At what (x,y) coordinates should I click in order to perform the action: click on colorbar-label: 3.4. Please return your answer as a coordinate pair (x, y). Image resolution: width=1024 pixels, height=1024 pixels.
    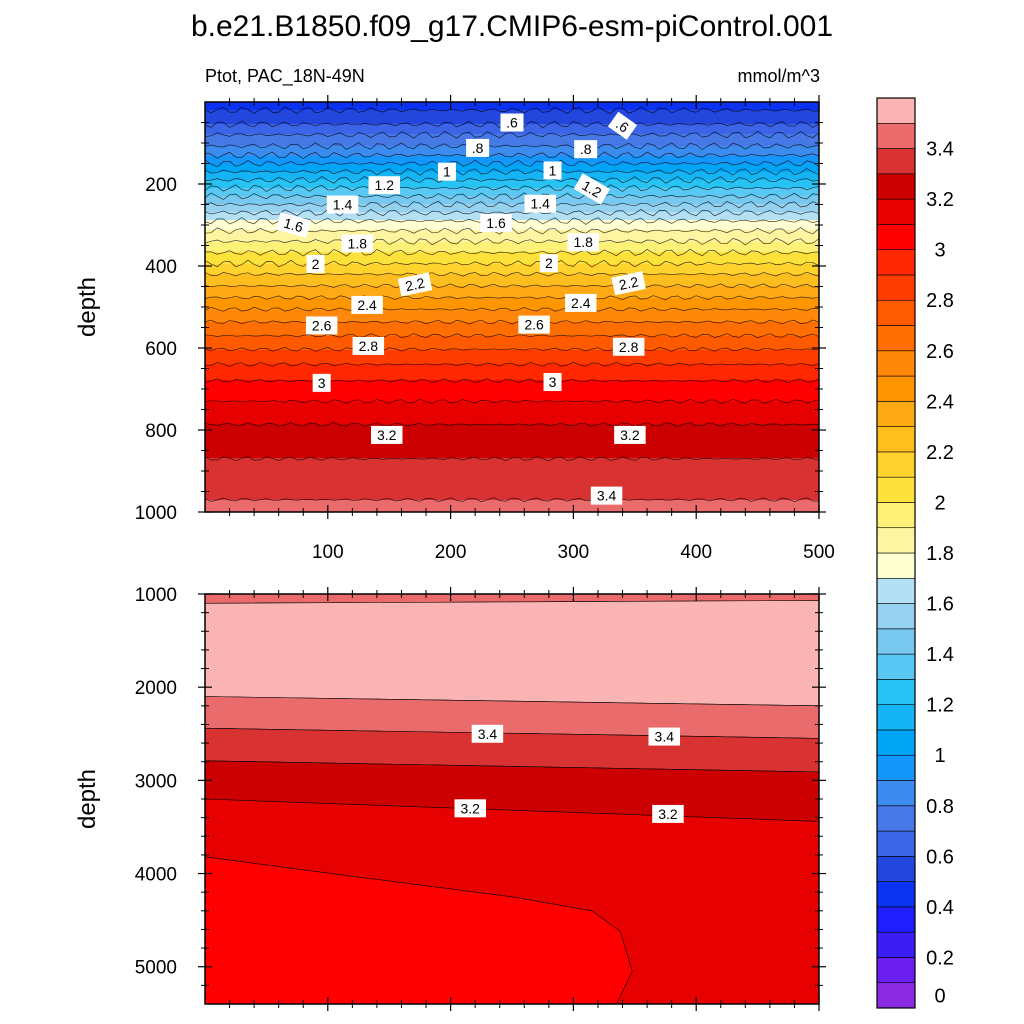
    Looking at the image, I should click on (940, 150).